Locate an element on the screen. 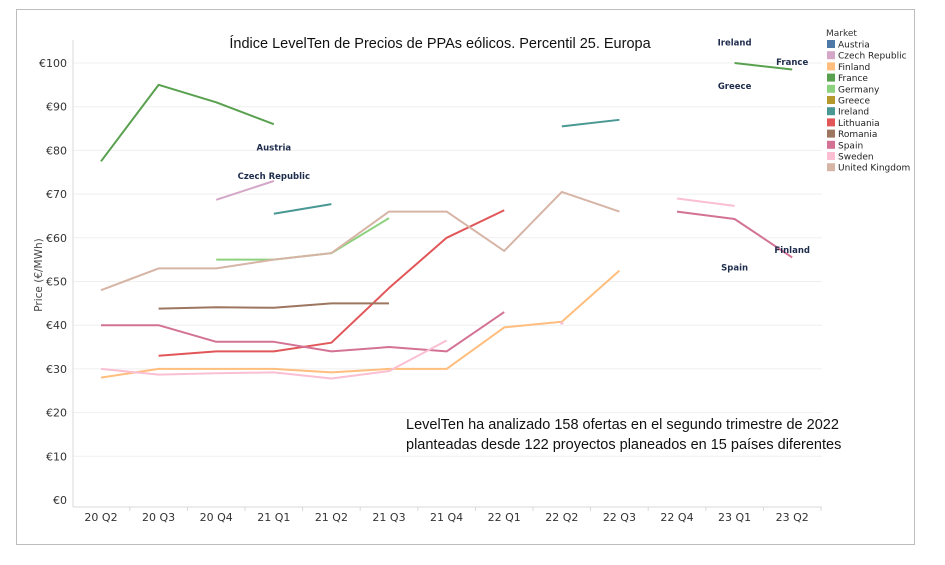  legend-label: Romania is located at coordinates (857, 135).